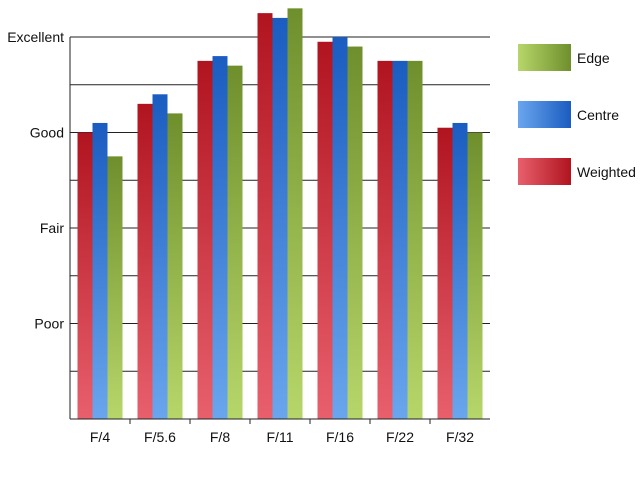 Image resolution: width=640 pixels, height=480 pixels. What do you see at coordinates (400, 239) in the screenshot?
I see `bar-centre-f22` at bounding box center [400, 239].